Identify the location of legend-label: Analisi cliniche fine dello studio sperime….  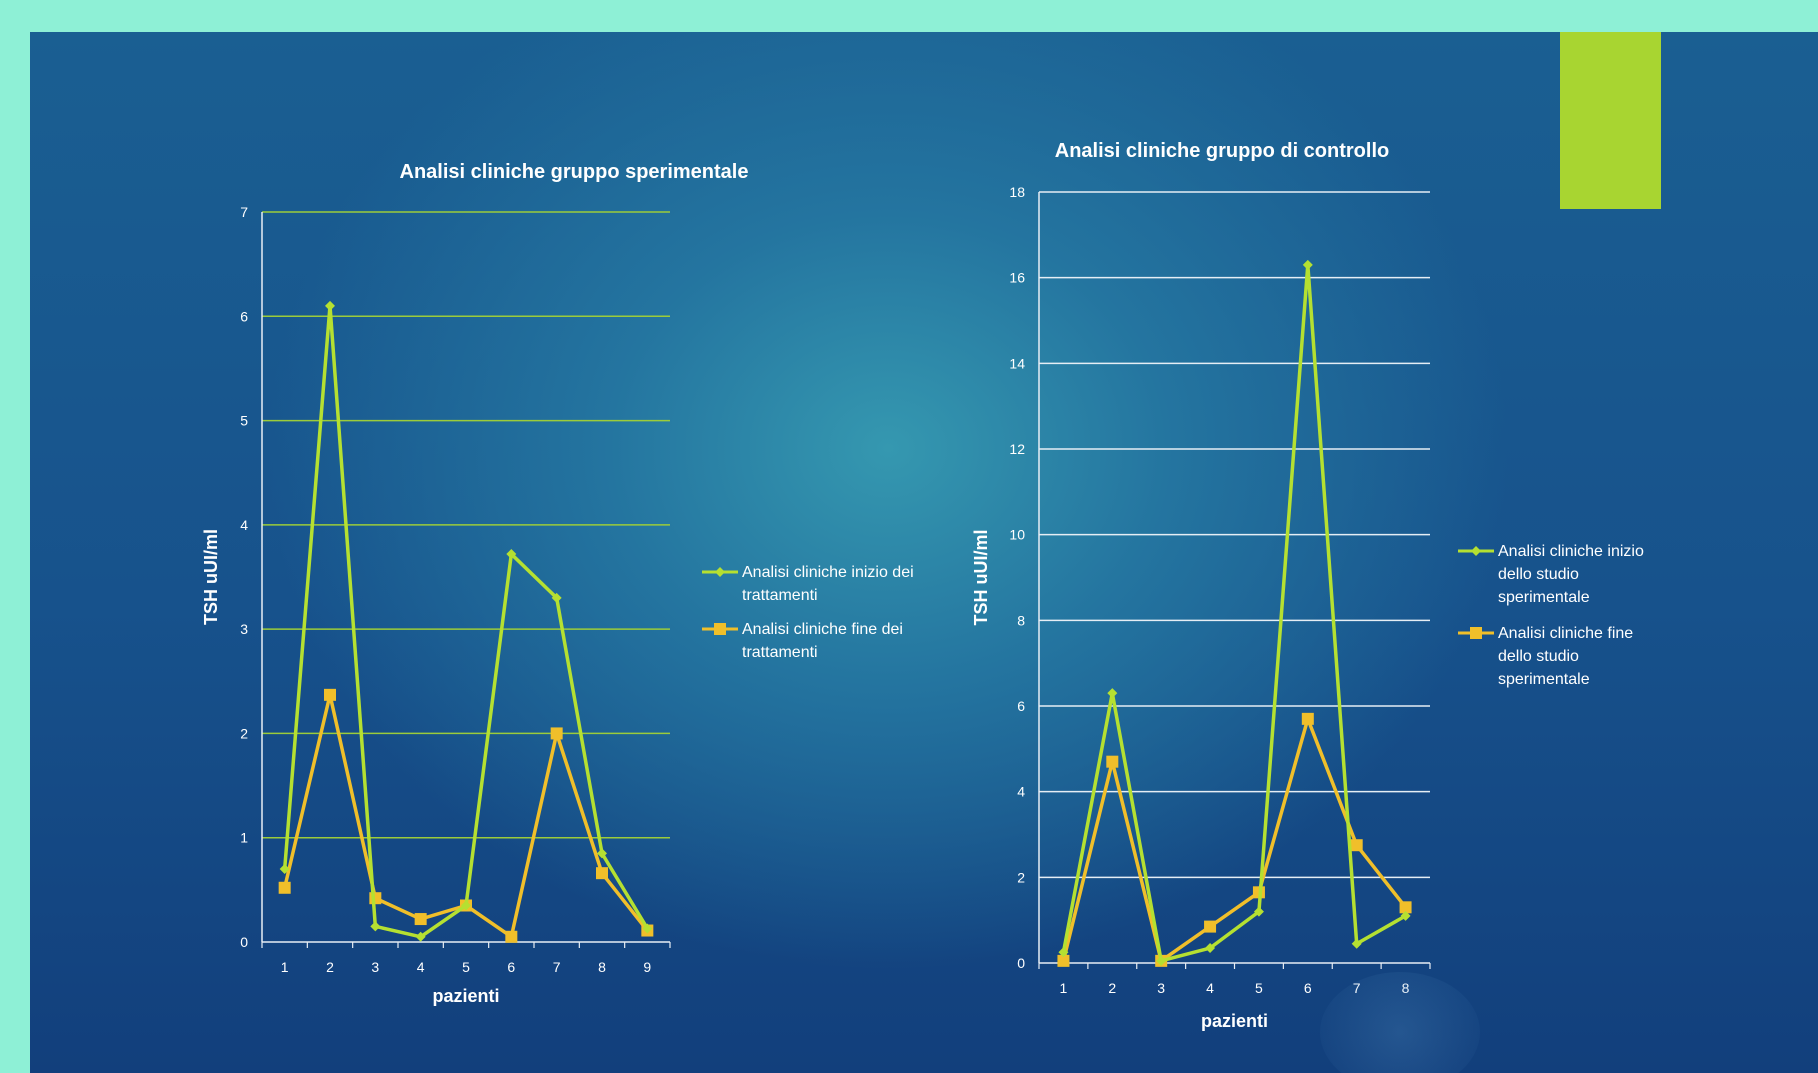
(1565, 656).